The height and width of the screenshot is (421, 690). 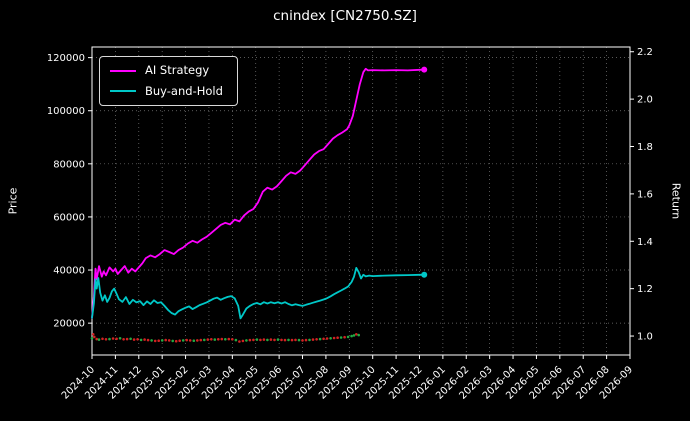 I want to click on price-tick-label: 40000, so click(x=69, y=271).